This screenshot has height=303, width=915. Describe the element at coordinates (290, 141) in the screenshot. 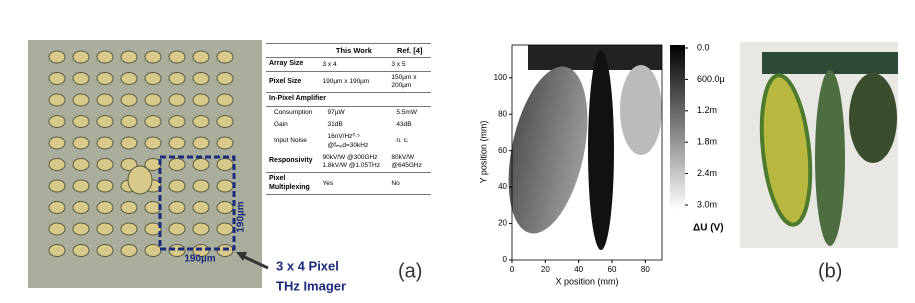

I see `table-cell: Input Noise` at that location.